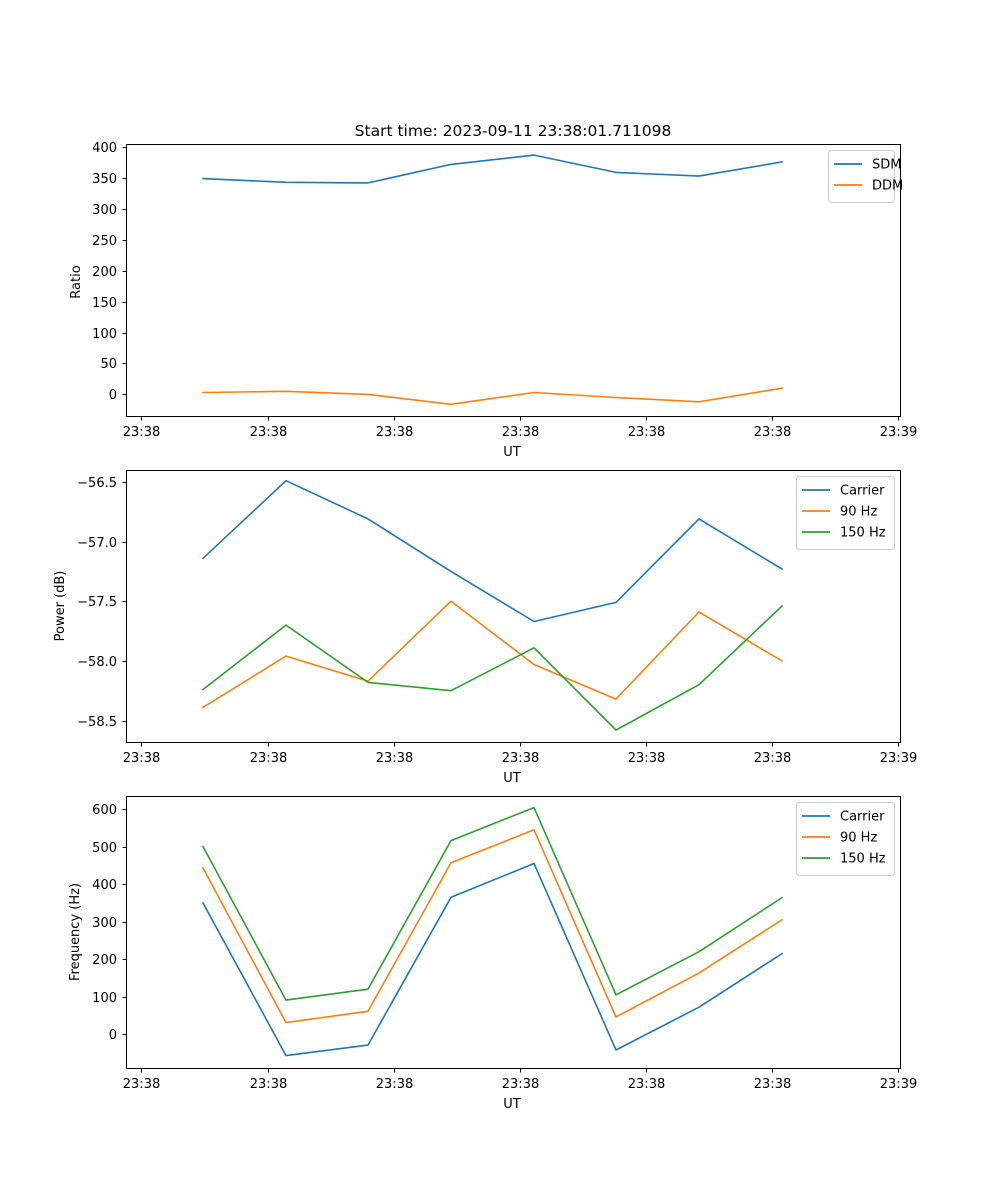 This screenshot has height=1204, width=1000. I want to click on legend-label: DDM, so click(887, 186).